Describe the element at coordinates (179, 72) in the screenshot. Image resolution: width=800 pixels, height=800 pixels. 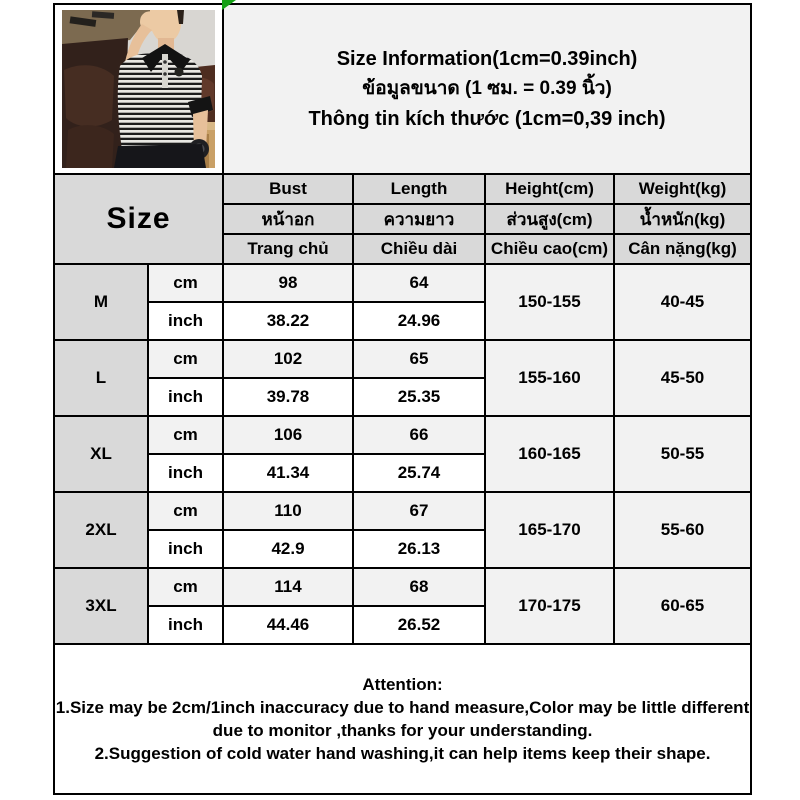
I see `chest-logo` at that location.